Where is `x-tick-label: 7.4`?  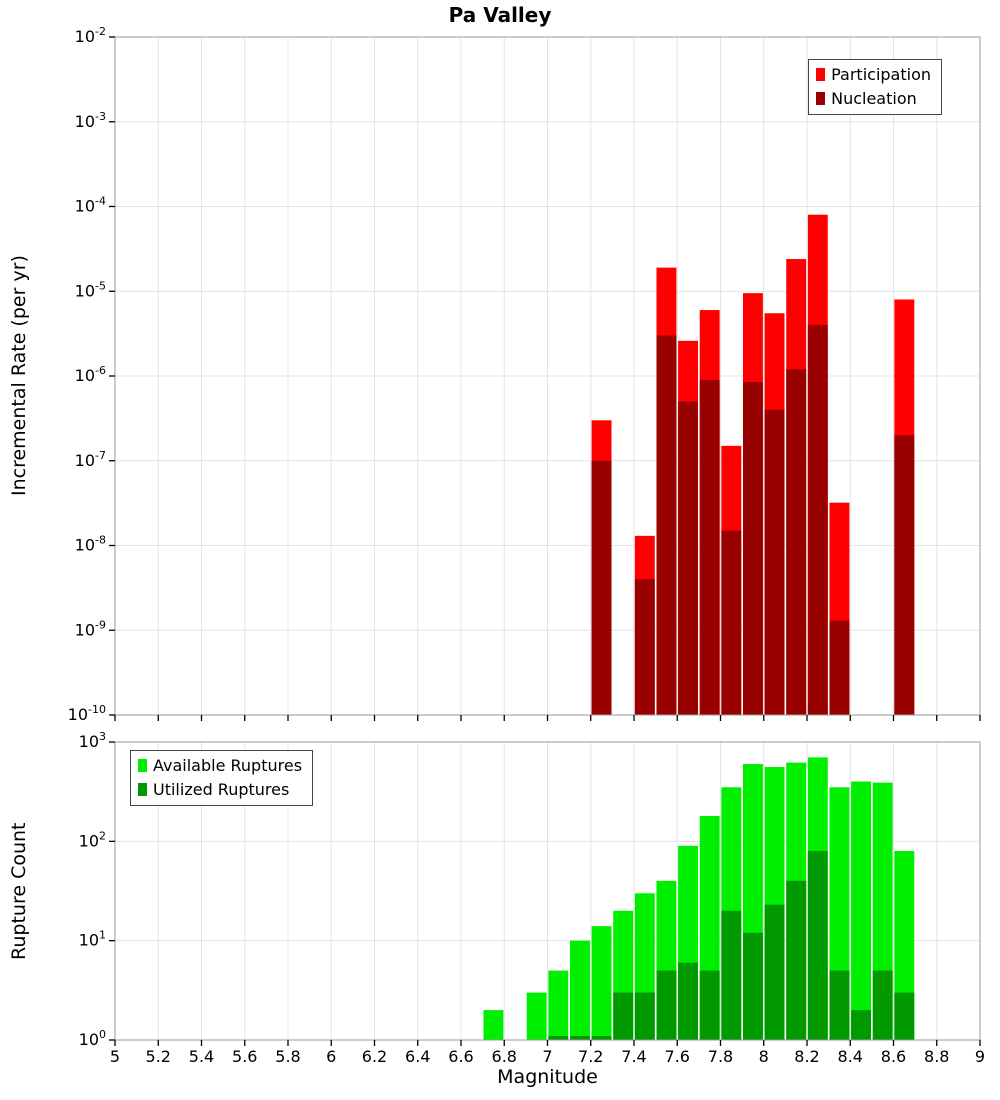
x-tick-label: 7.4 is located at coordinates (633, 1056).